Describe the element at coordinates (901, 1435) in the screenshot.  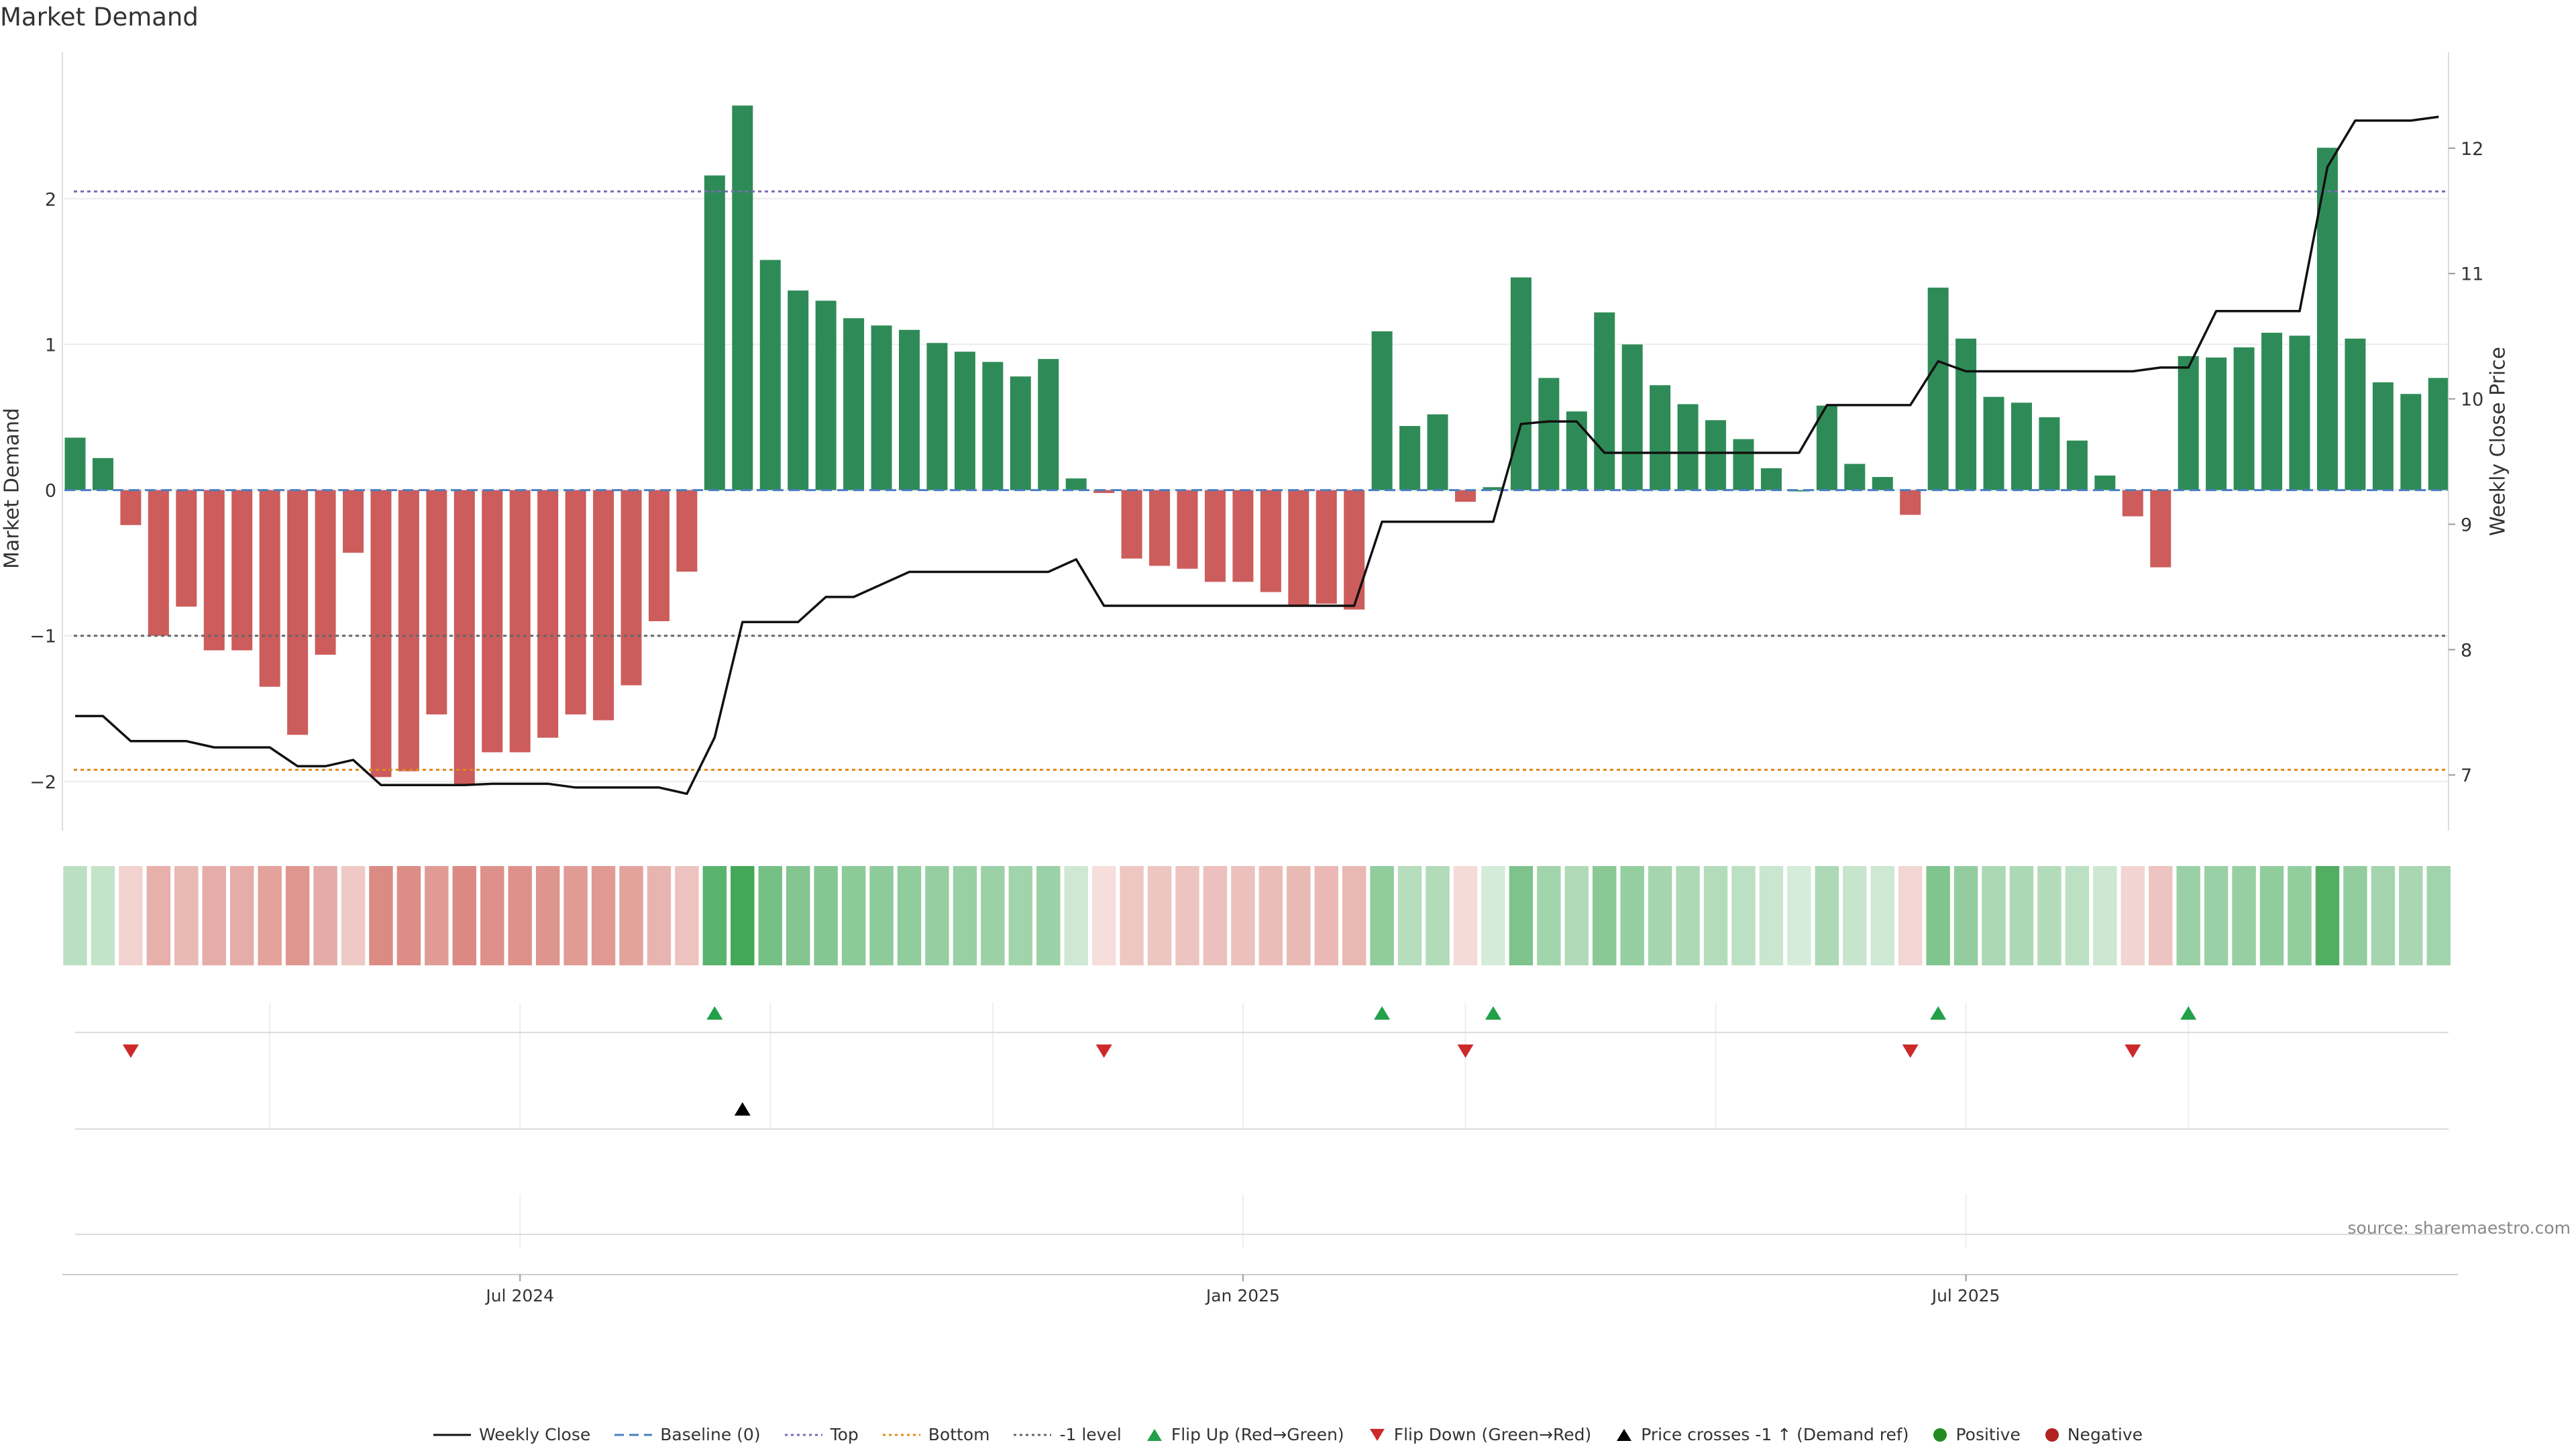
I see `legend-bottom-swatch` at that location.